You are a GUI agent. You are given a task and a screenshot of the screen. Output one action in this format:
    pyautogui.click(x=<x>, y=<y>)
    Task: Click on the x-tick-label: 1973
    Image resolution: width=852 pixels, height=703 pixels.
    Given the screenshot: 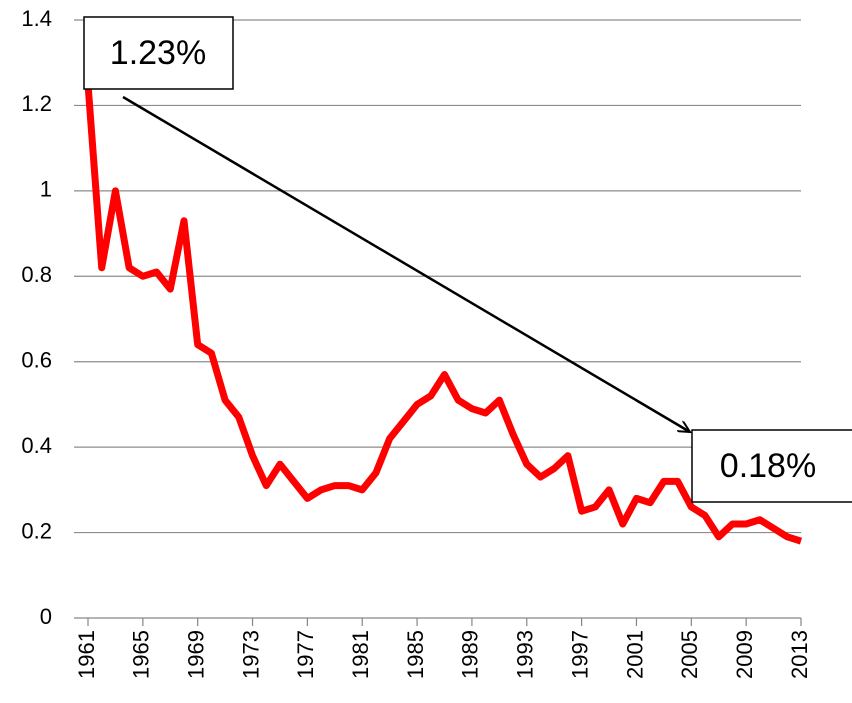 What is the action you would take?
    pyautogui.click(x=250, y=654)
    